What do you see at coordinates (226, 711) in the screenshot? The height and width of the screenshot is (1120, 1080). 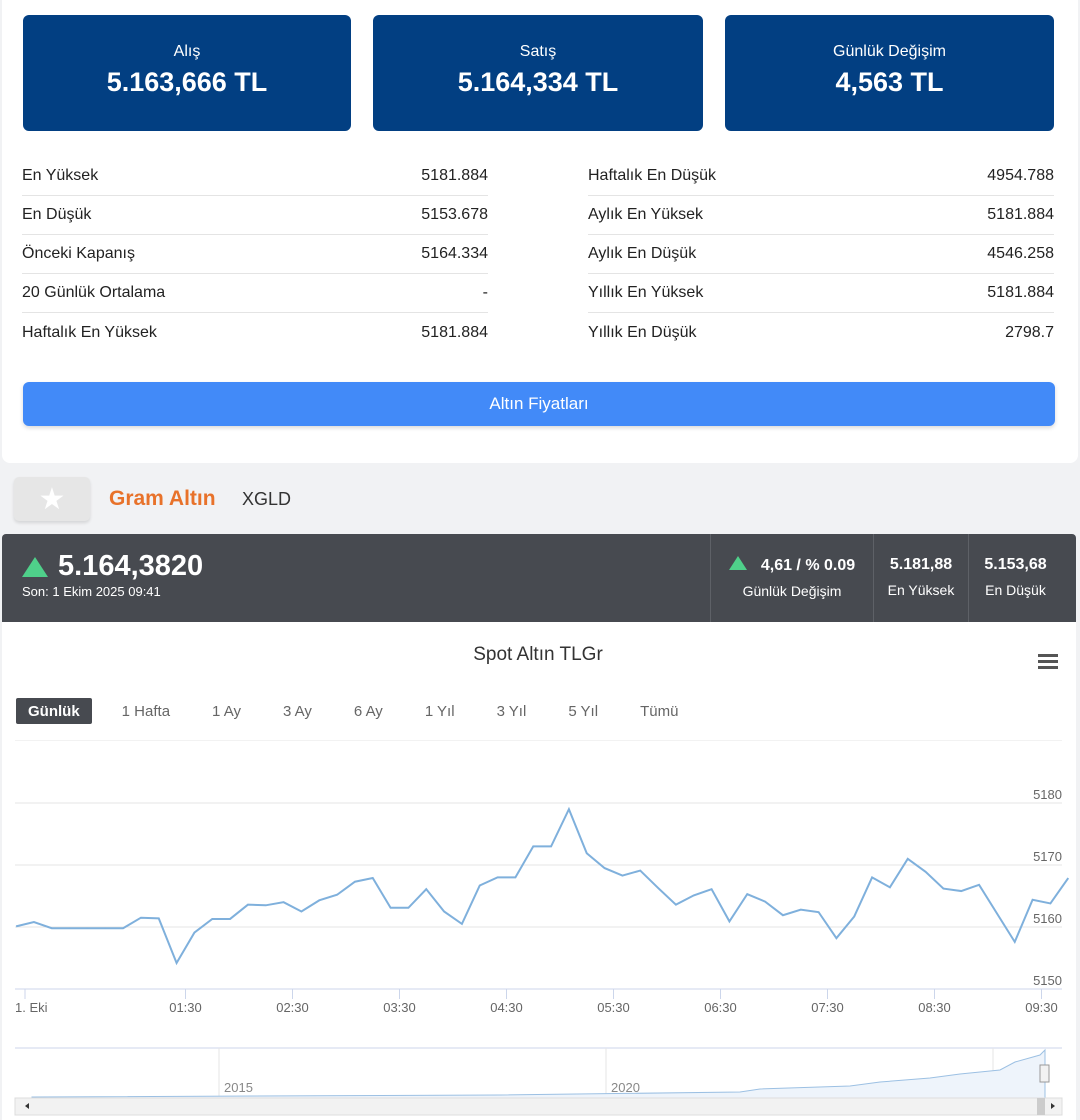 I see `range-1-month: 1 Ay` at bounding box center [226, 711].